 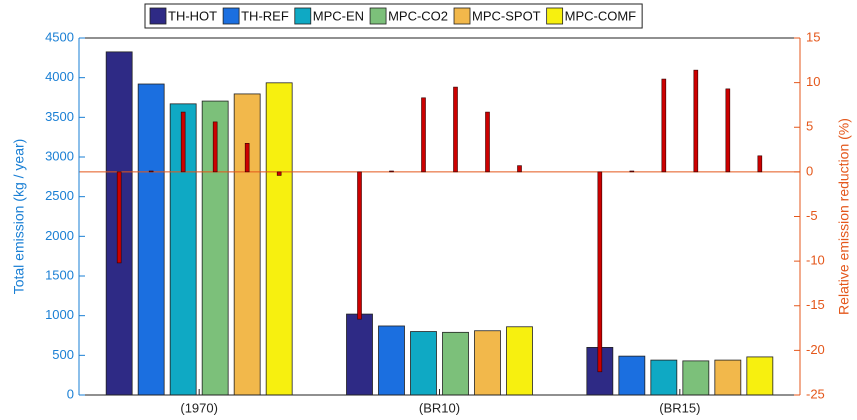 I want to click on y-tick-label: 1000, so click(x=59, y=314).